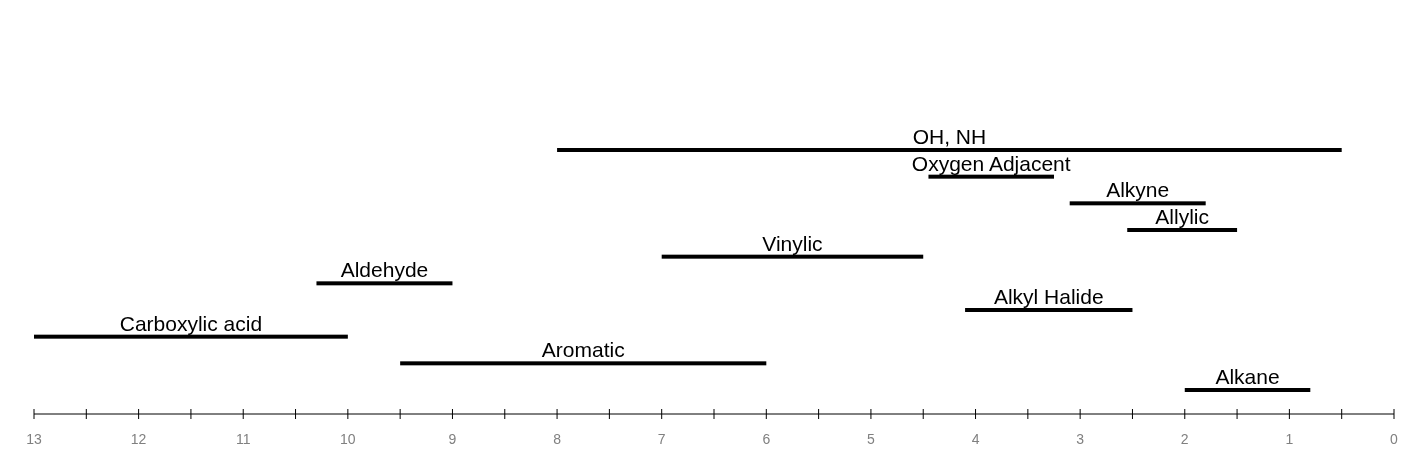 This screenshot has height=466, width=1422. Describe the element at coordinates (792, 243) in the screenshot. I see `y-tick-label: Vinylic` at that location.